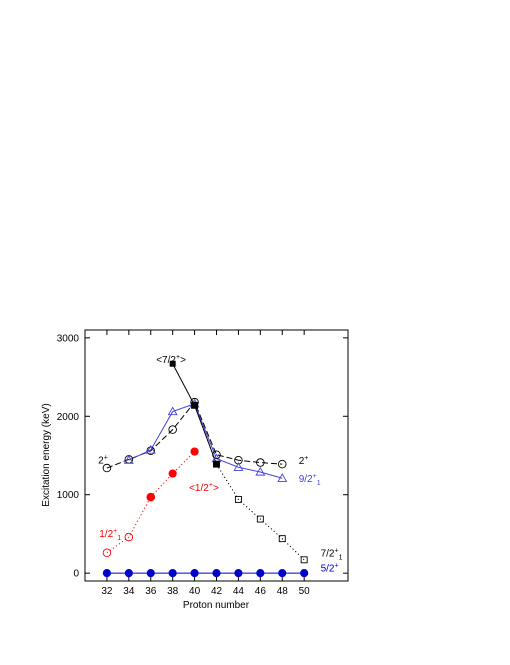 This screenshot has width=510, height=665. What do you see at coordinates (76, 574) in the screenshot?
I see `y-tick-label: 0` at bounding box center [76, 574].